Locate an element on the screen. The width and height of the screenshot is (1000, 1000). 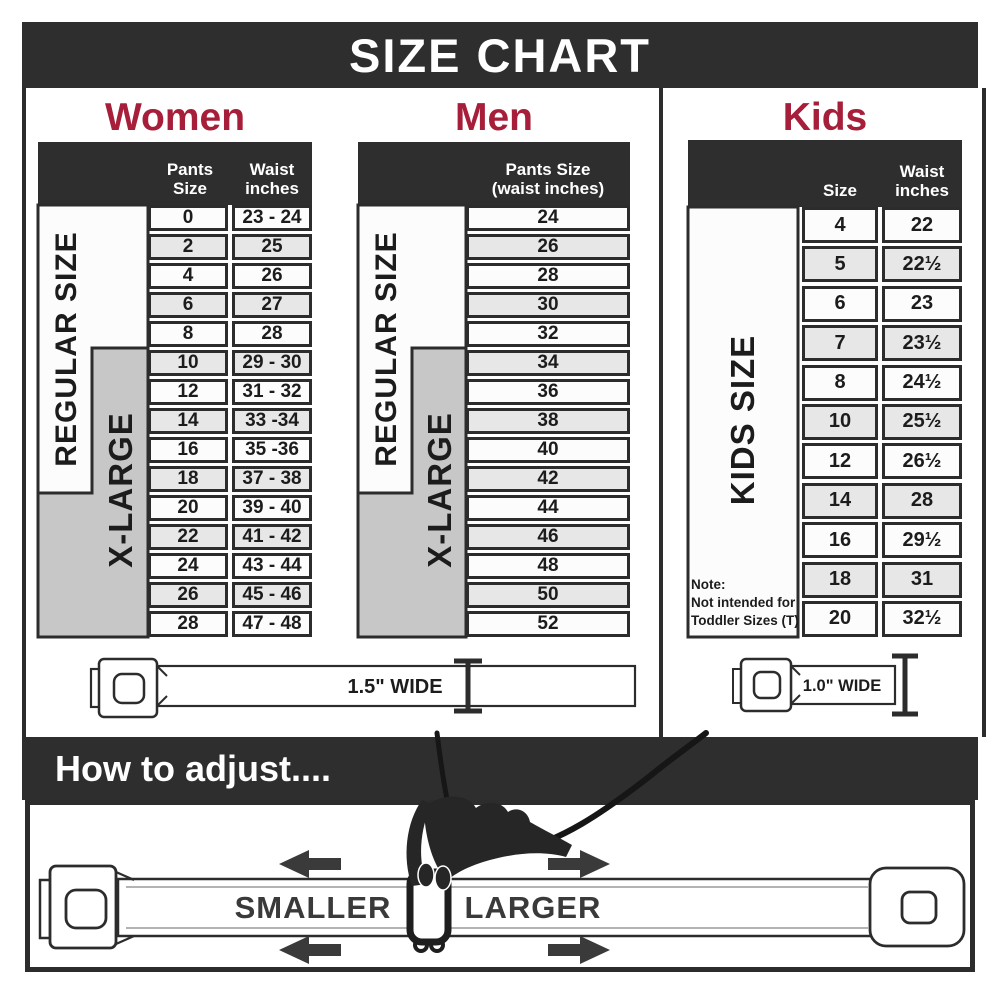
men-table-header: Pants Size (waist inches) is located at coordinates (494, 173).